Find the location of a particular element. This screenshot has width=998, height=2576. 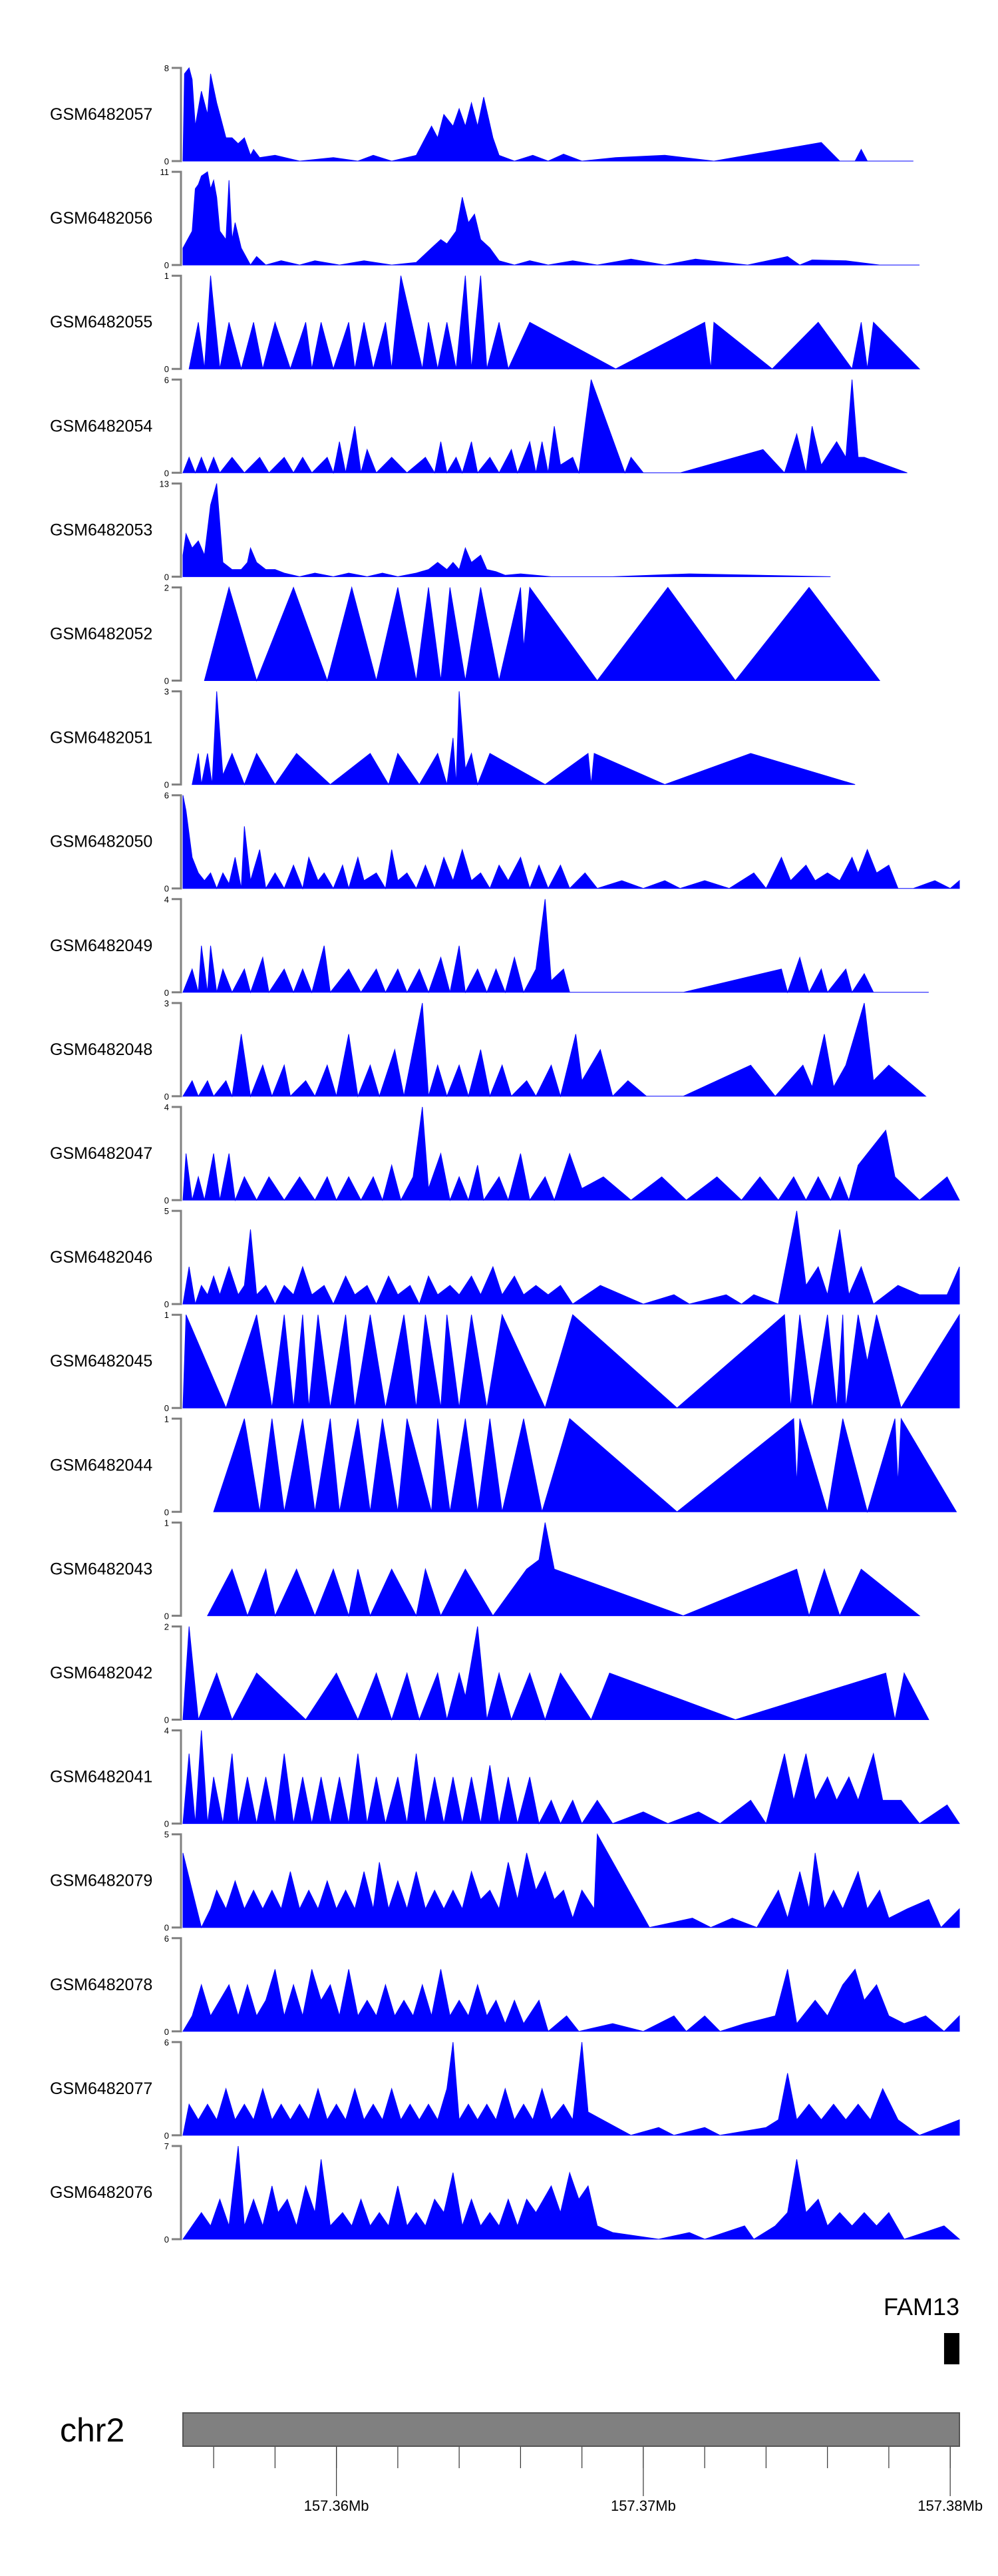

chromosome-axis: chr2 157.36Mb 157.37Mb 157.38Mb is located at coordinates (521, 2463).